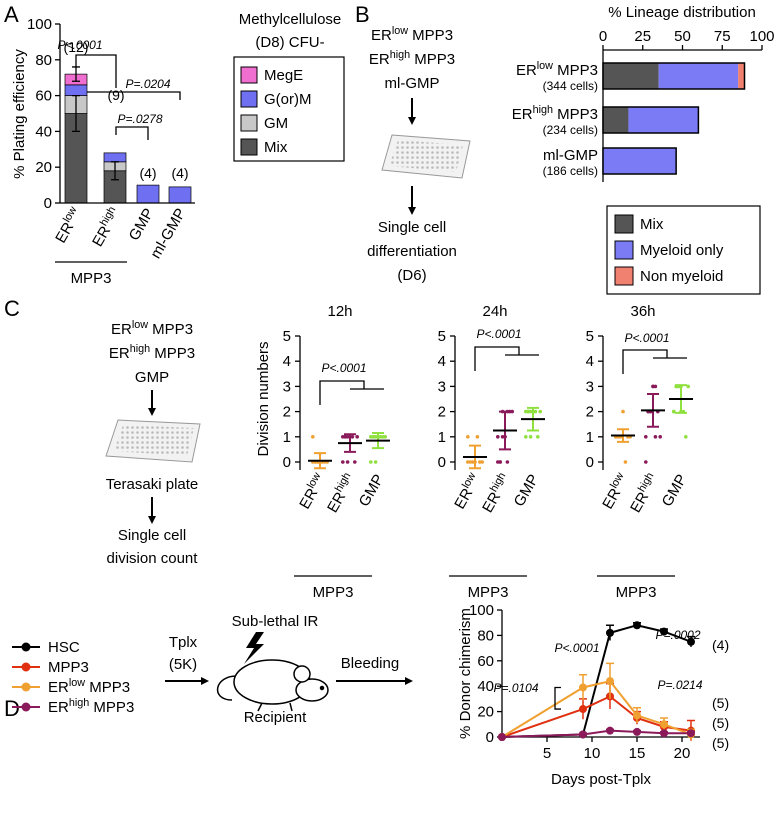 Image resolution: width=779 pixels, height=818 pixels. What do you see at coordinates (272, 685) in the screenshot?
I see `mouse-icon` at bounding box center [272, 685].